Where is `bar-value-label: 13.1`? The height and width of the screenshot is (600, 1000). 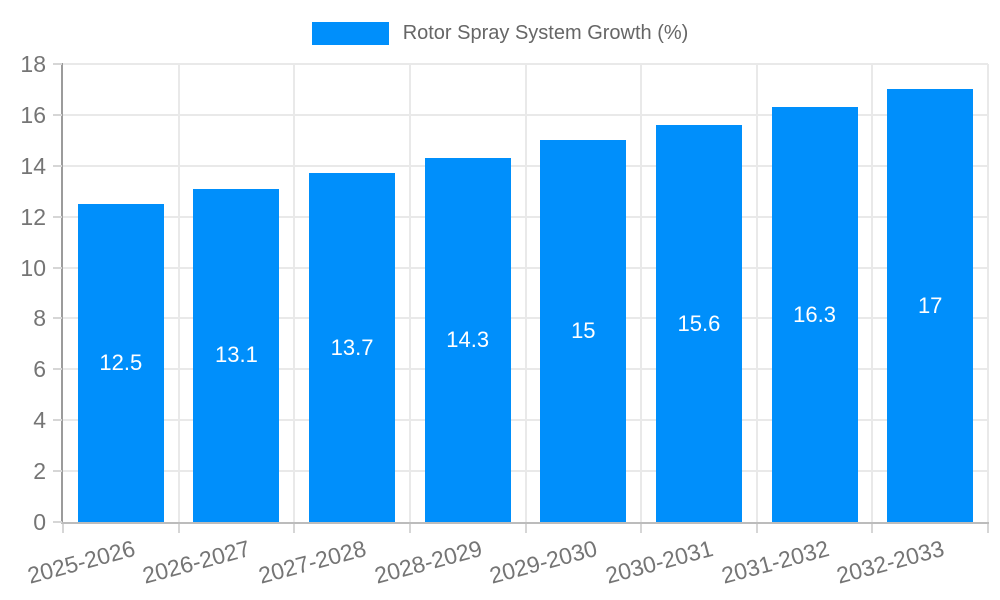 bar-value-label: 13.1 is located at coordinates (236, 355).